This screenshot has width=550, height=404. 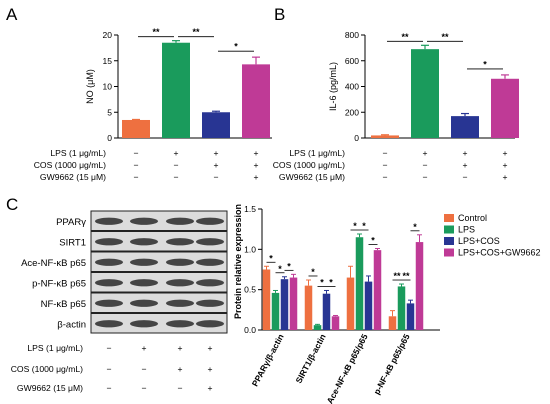 What do you see at coordinates (70, 165) in the screenshot?
I see `chart-a-condition-label: COS (1000 μg/mL)` at bounding box center [70, 165].